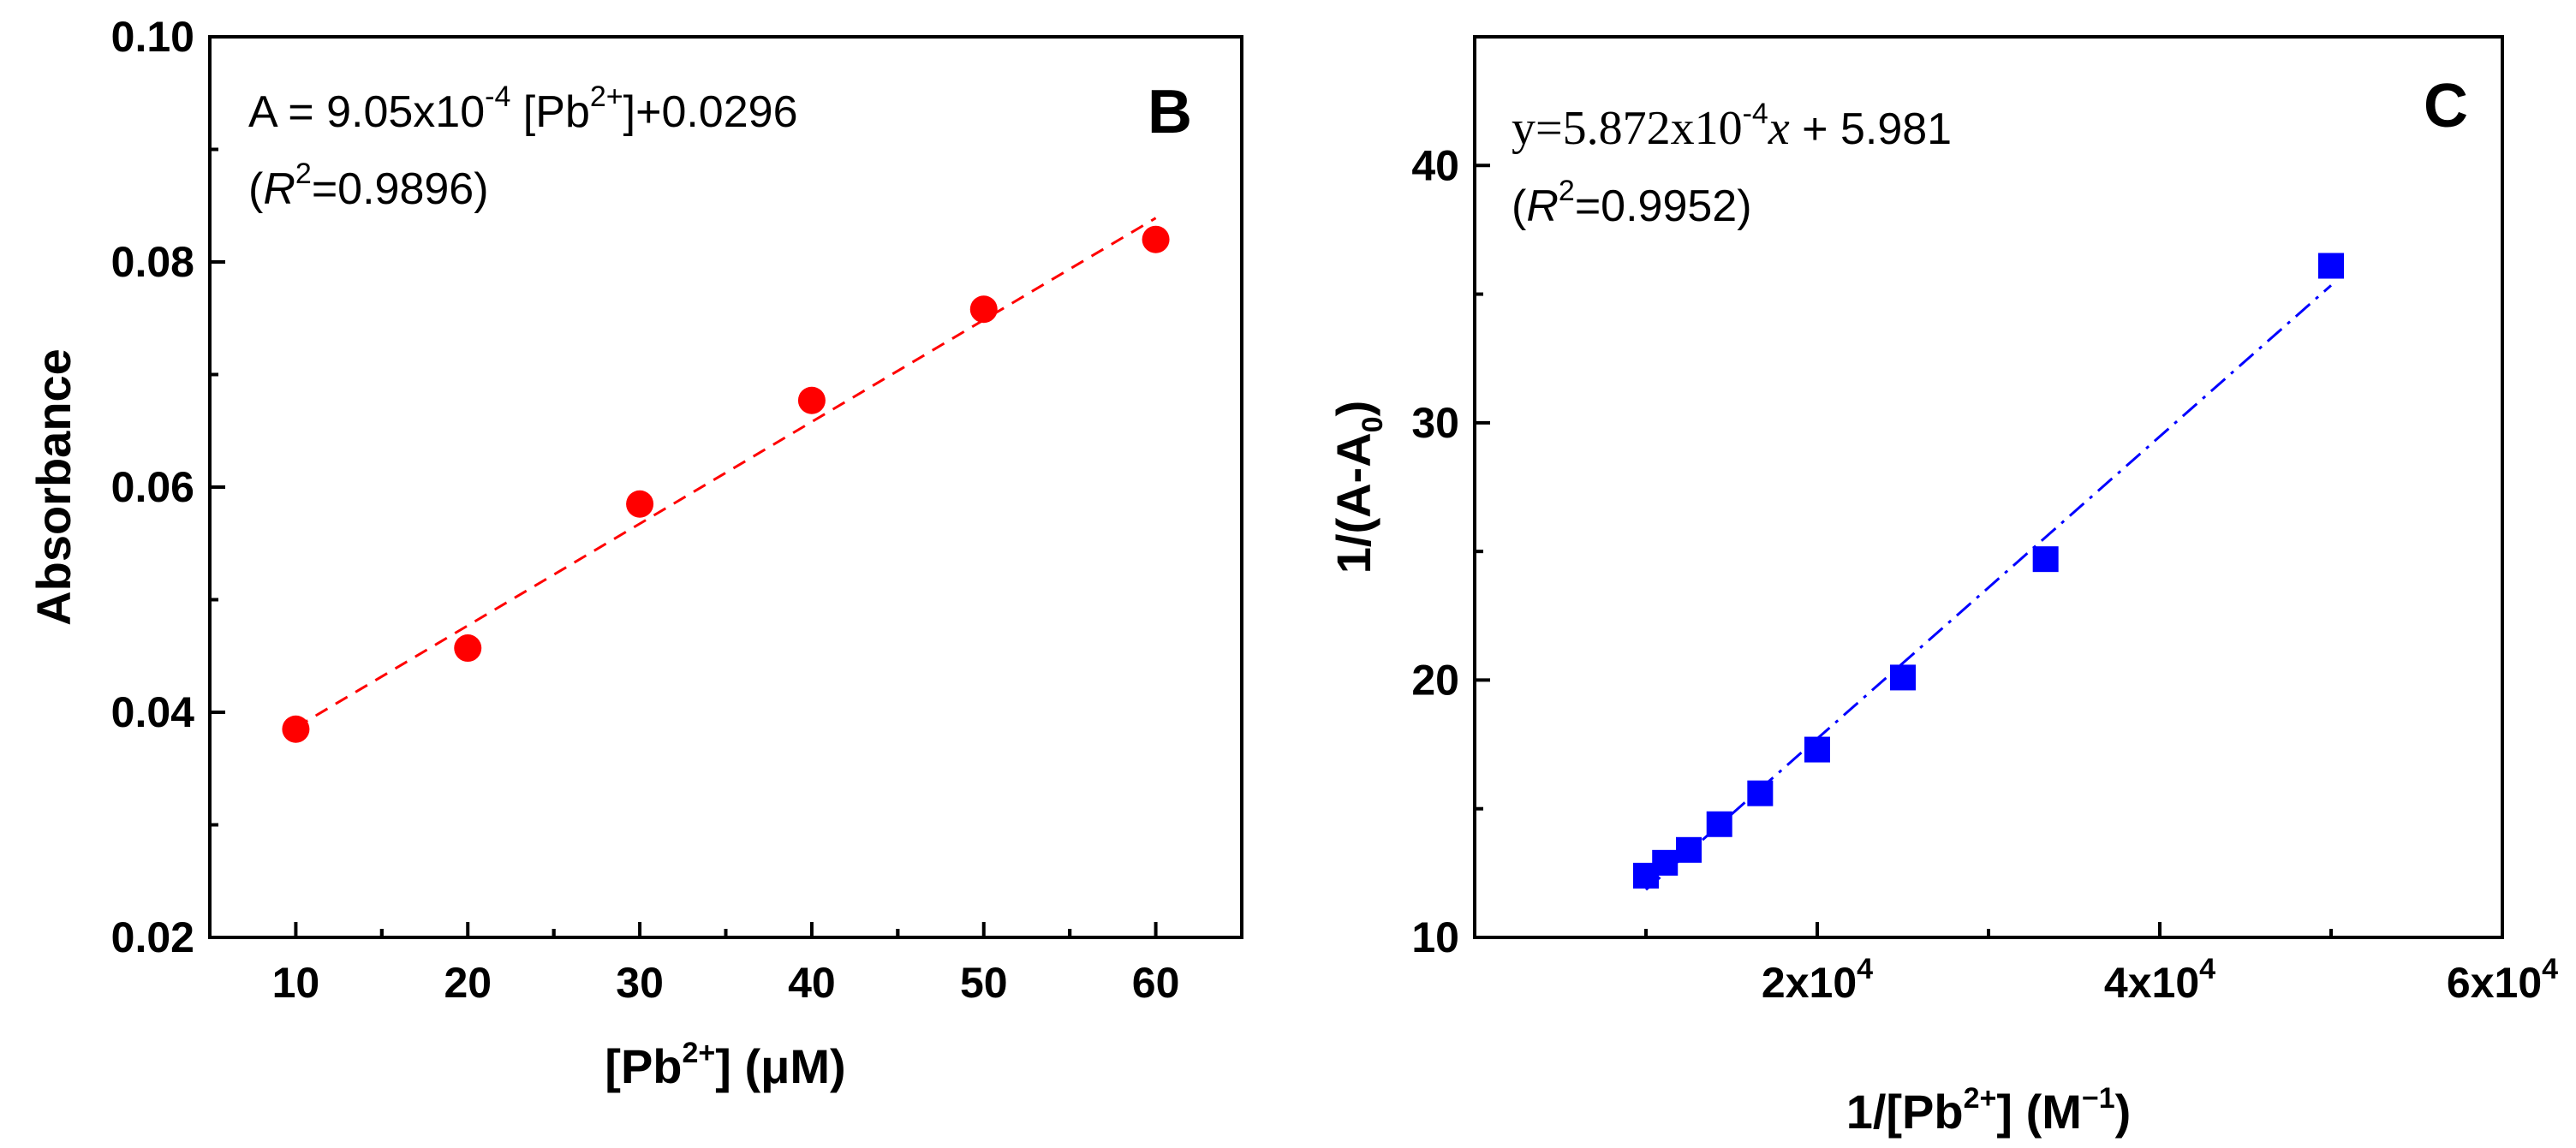 The height and width of the screenshot is (1148, 2576). What do you see at coordinates (812, 983) in the screenshot?
I see `x-tick-label: 40` at bounding box center [812, 983].